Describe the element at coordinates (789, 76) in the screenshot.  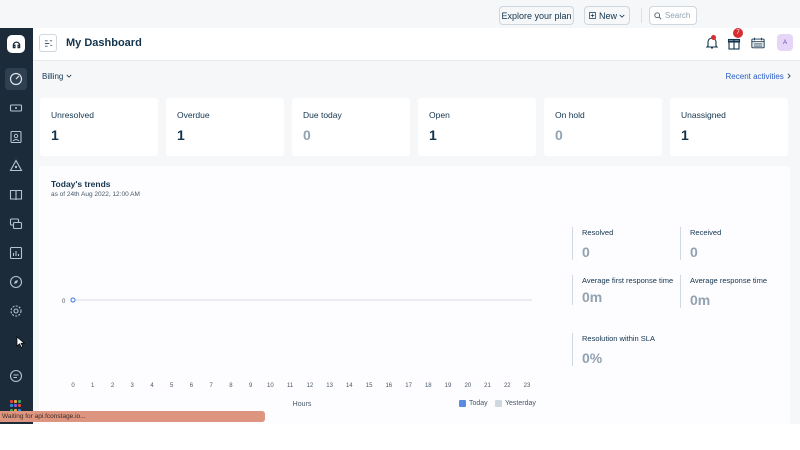
I see `chevron-right-icon` at that location.